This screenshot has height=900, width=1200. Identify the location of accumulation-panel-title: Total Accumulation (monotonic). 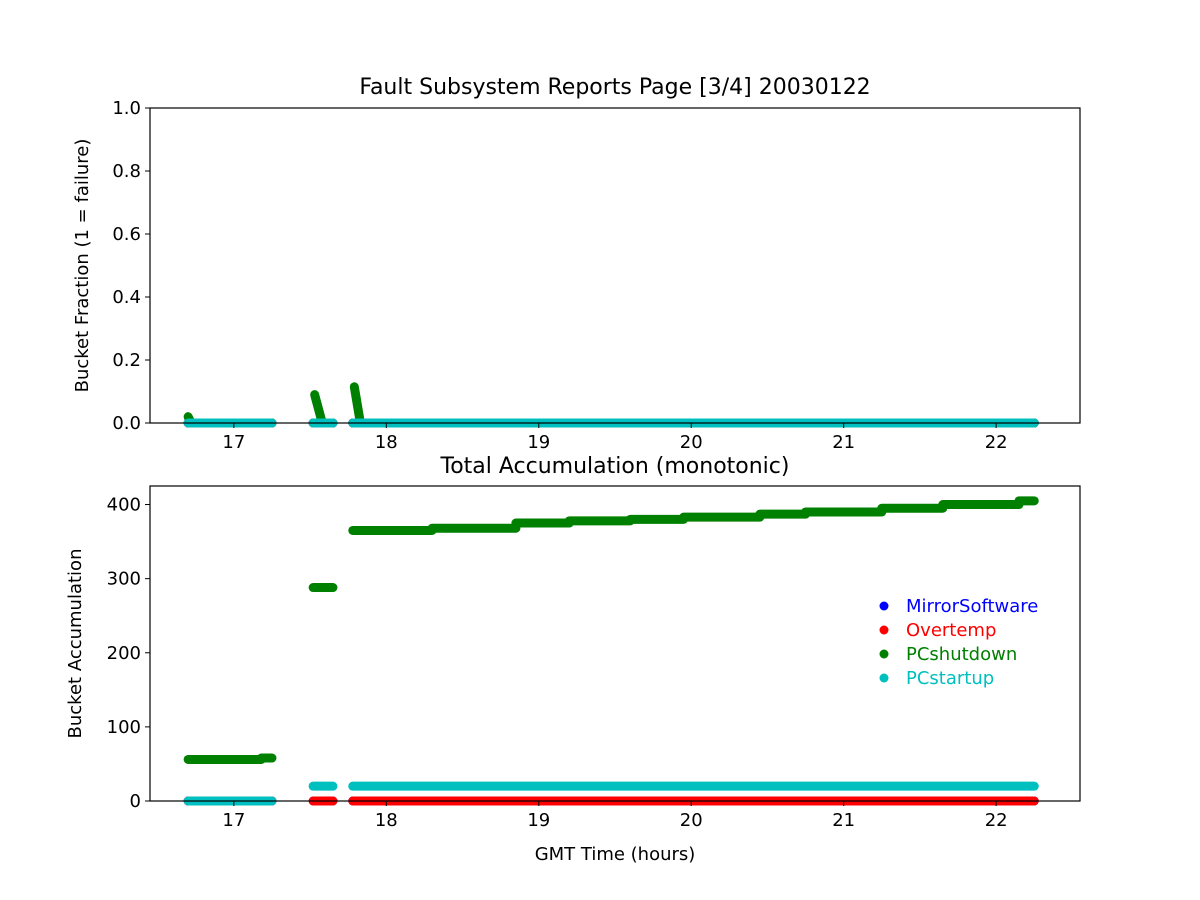
(615, 466).